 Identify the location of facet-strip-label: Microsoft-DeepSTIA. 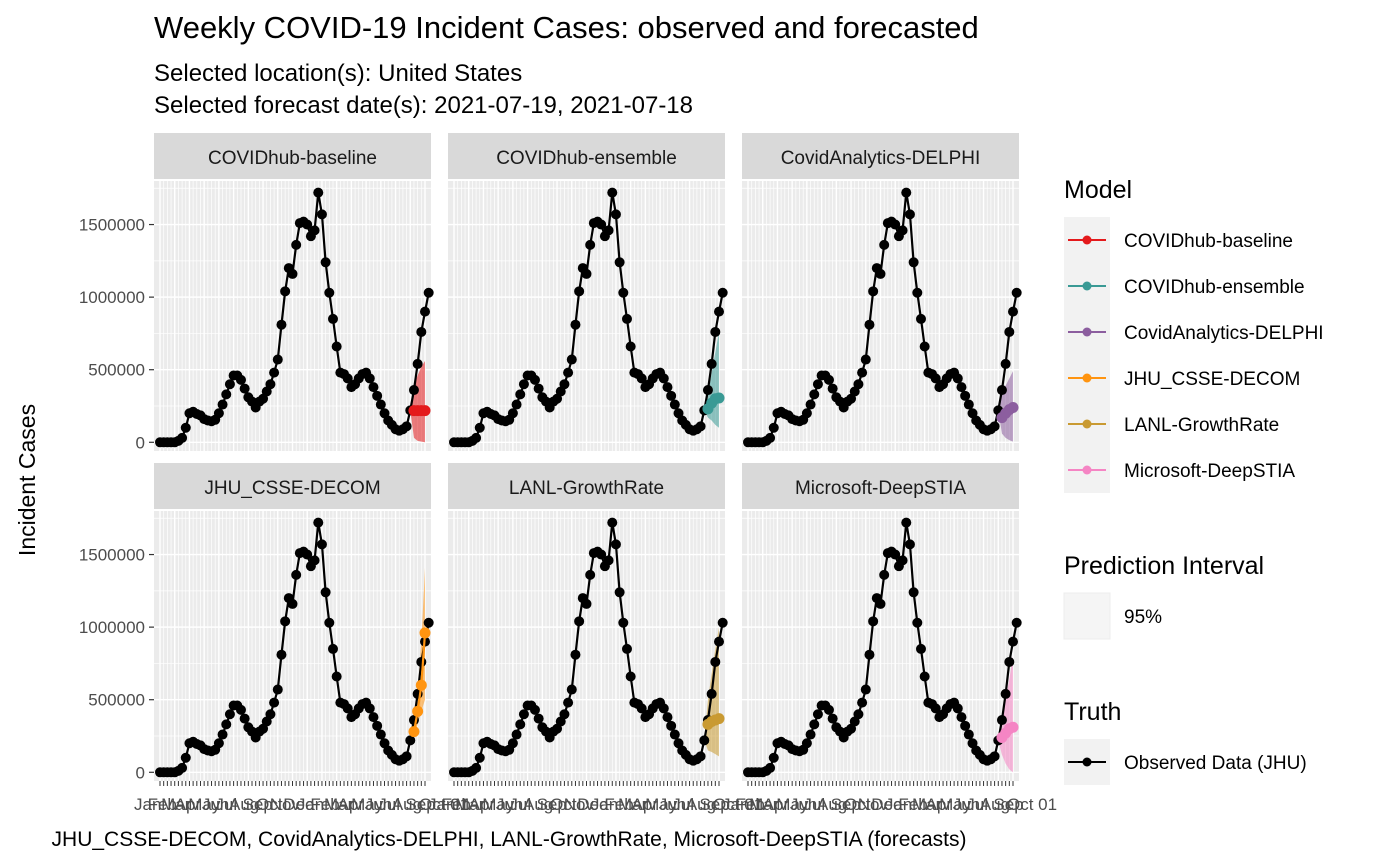
(880, 488).